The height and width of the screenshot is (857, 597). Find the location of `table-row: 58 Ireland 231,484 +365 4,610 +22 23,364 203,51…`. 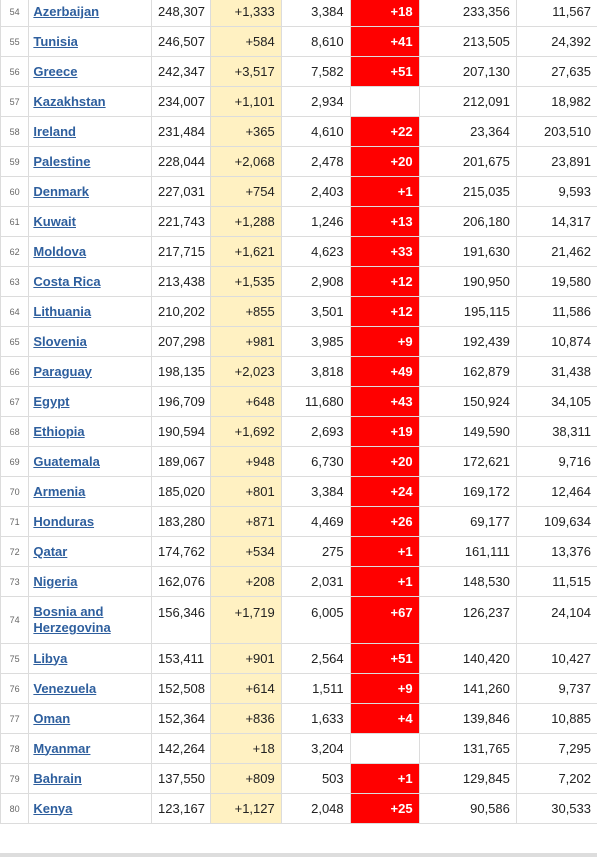

table-row: 58 Ireland 231,484 +365 4,610 +22 23,364 203,51… is located at coordinates (298, 131).